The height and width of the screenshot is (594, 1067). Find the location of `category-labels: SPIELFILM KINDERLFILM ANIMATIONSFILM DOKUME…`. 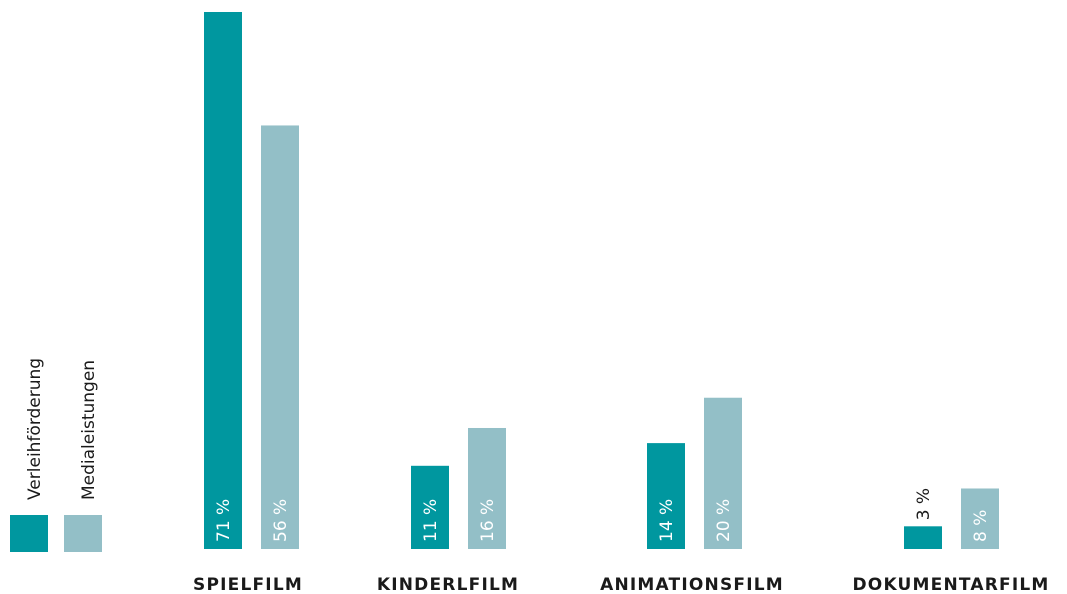

category-labels: SPIELFILM KINDERLFILM ANIMATIONSFILM DOKUME… is located at coordinates (621, 584).